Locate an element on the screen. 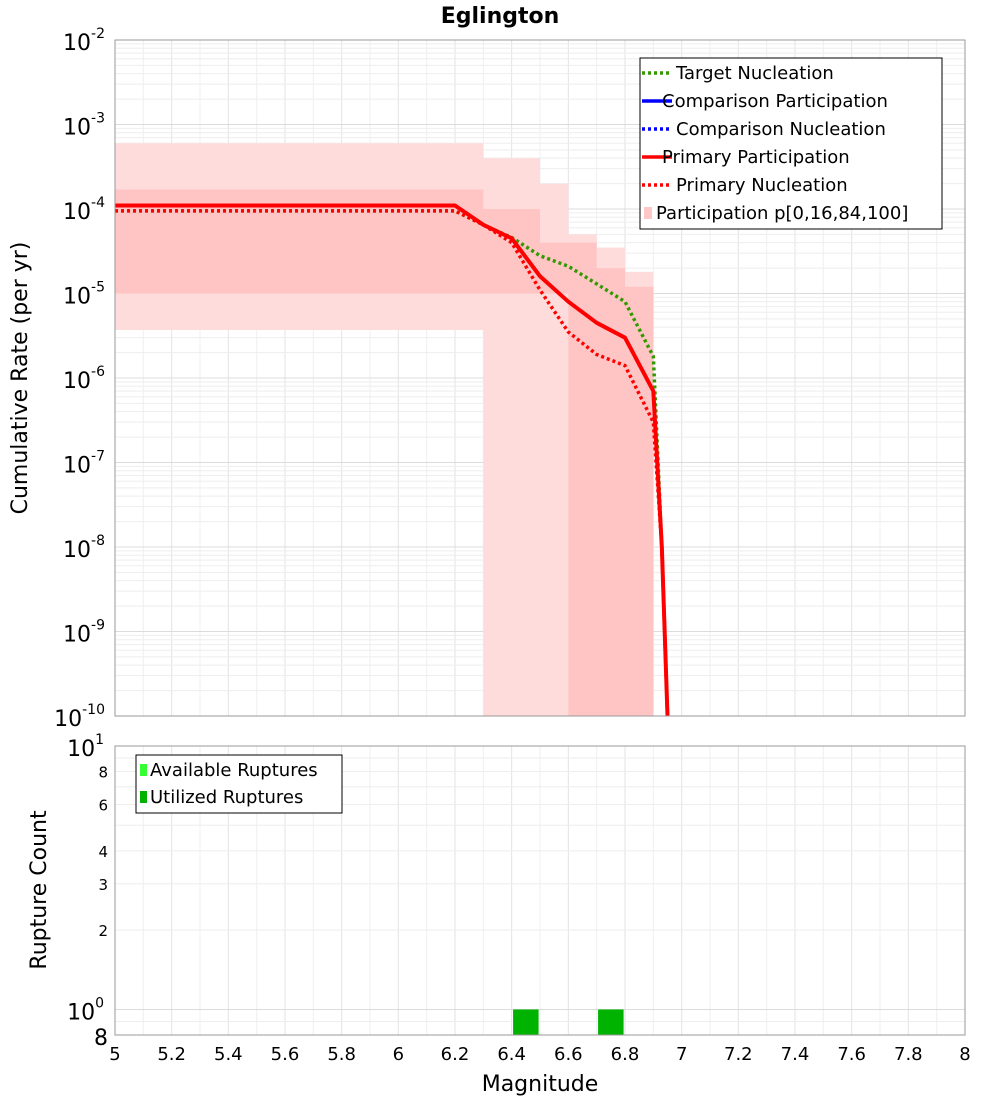 The image size is (1000, 1100). x-tick-label: 6.4 is located at coordinates (511, 1054).